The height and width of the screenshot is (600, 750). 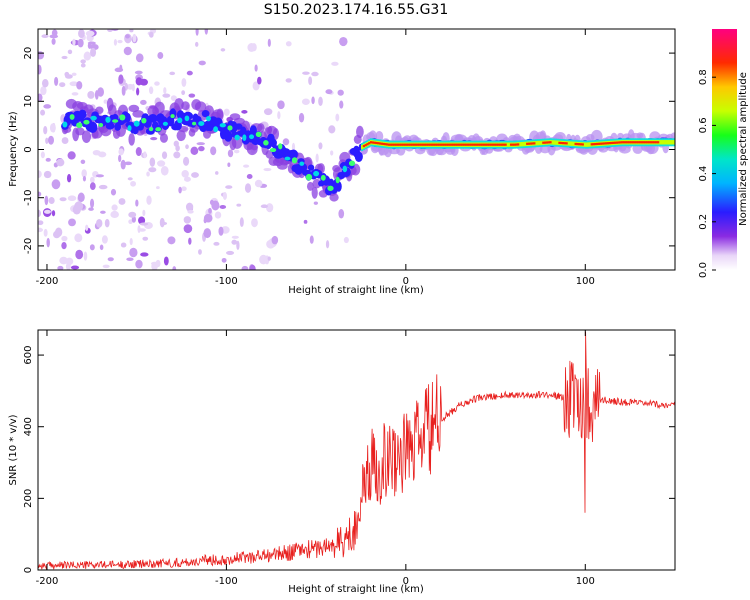 What do you see at coordinates (28, 355) in the screenshot?
I see `y-tick-label: 600` at bounding box center [28, 355].